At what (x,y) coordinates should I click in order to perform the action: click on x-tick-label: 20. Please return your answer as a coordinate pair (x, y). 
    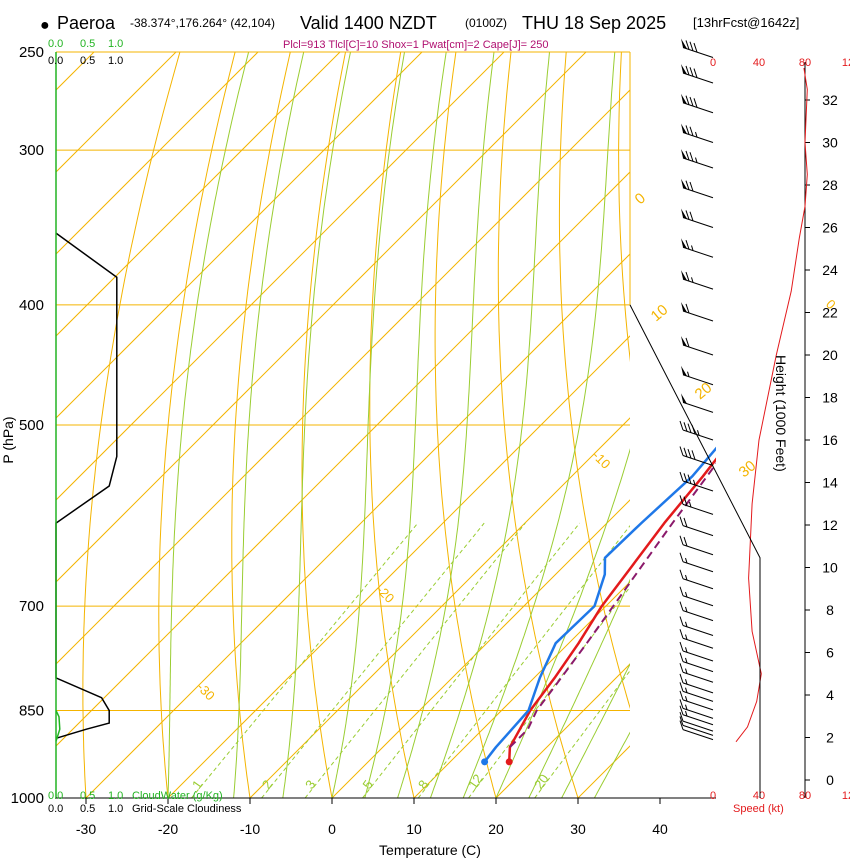
    Looking at the image, I should click on (496, 829).